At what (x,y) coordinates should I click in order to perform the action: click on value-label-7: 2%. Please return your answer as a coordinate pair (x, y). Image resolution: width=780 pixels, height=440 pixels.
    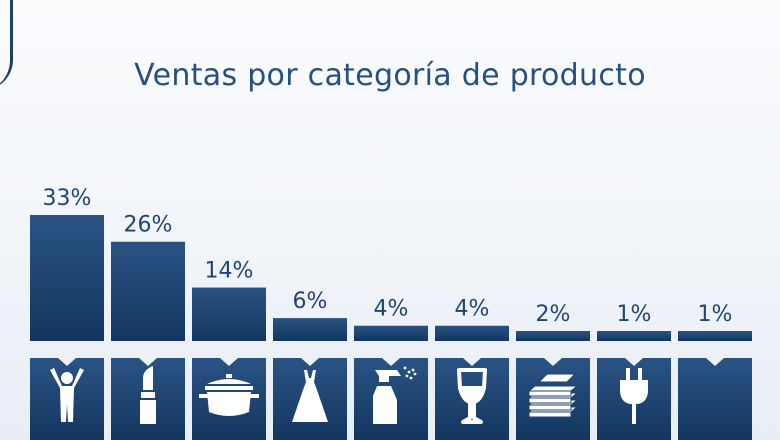
    Looking at the image, I should click on (553, 314).